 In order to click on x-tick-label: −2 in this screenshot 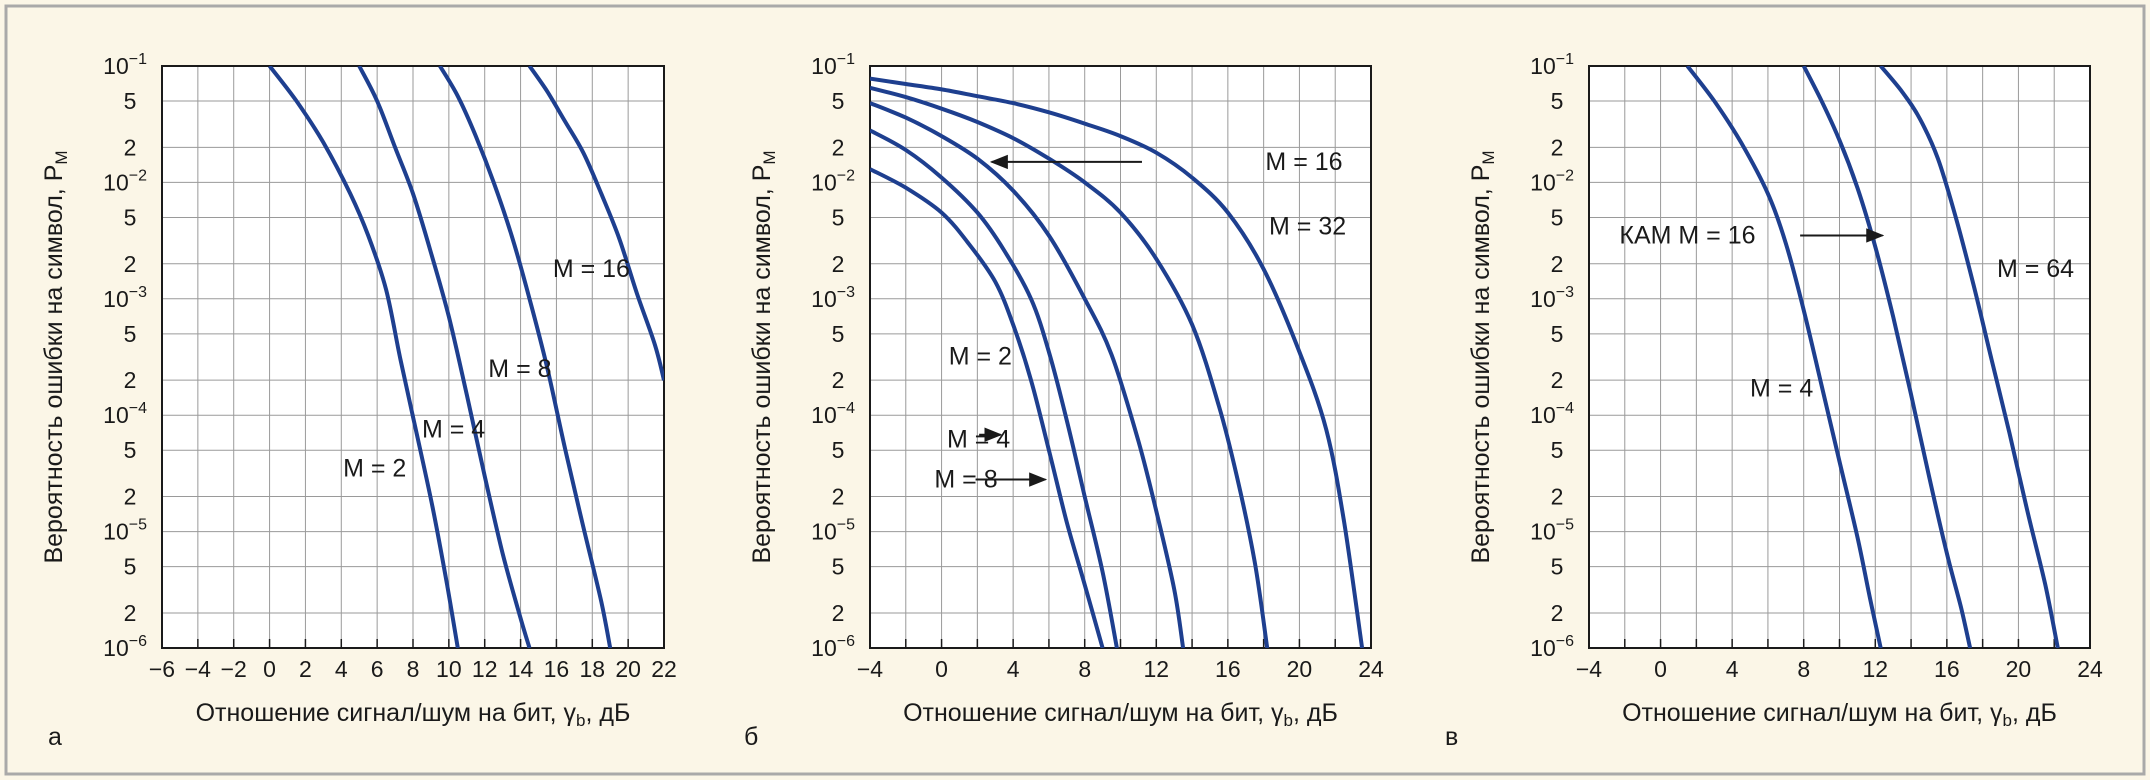, I will do `click(234, 669)`.